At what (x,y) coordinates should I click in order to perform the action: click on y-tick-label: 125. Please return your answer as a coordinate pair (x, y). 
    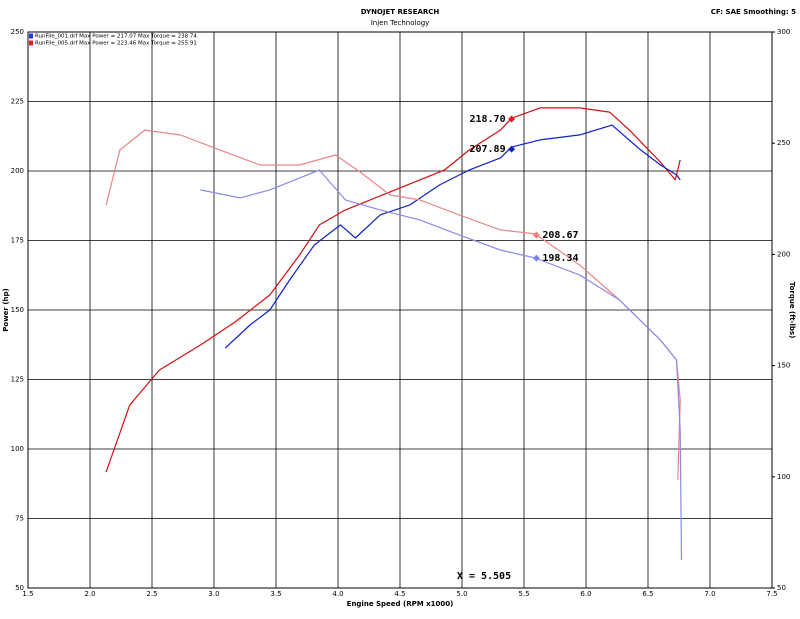
    Looking at the image, I should click on (17, 380).